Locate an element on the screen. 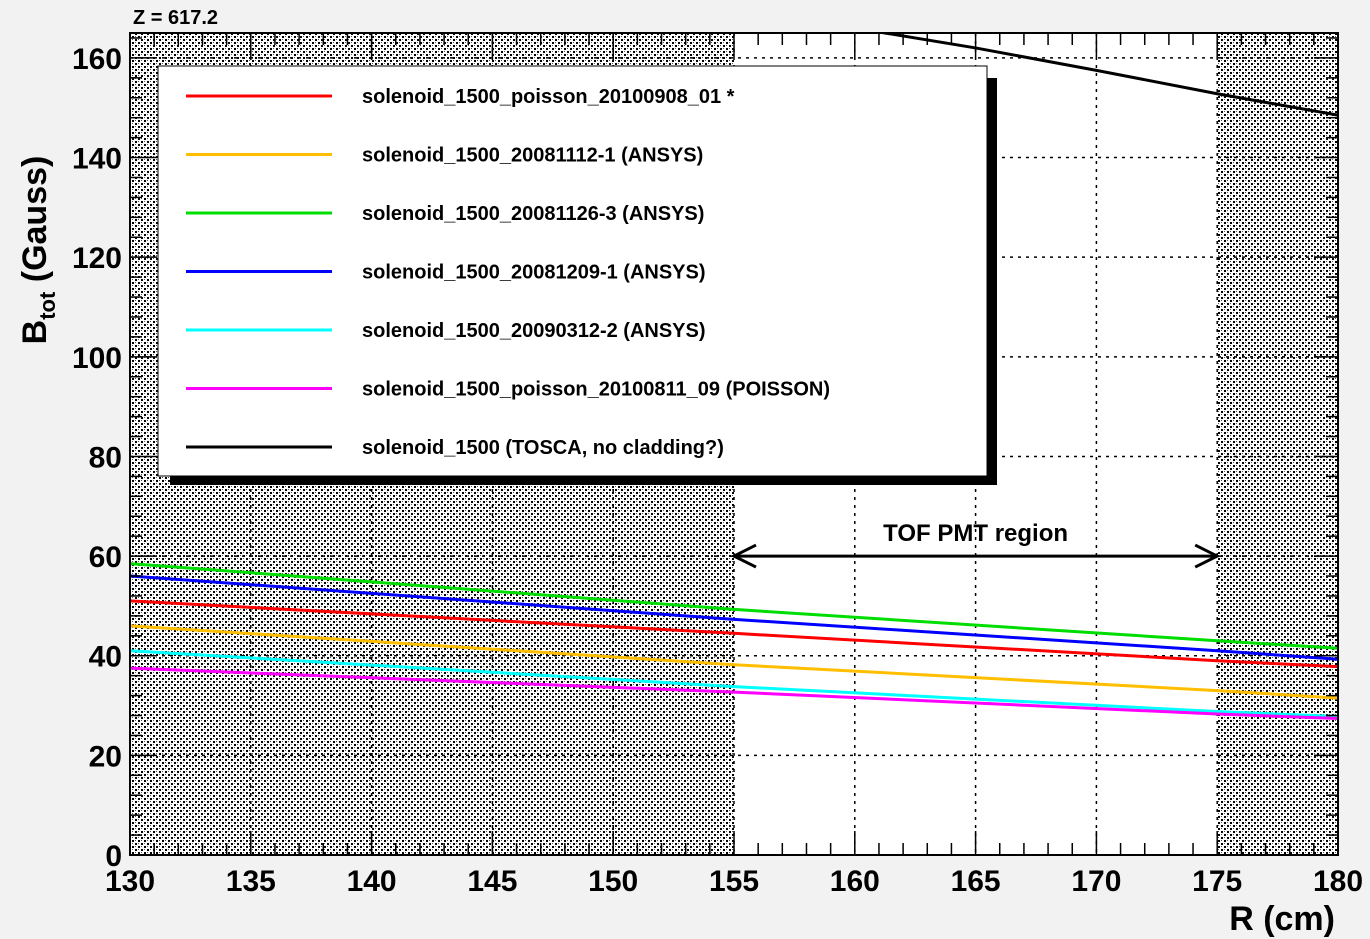 This screenshot has height=939, width=1370. legend-label-0: solenoid_1500_poisson_20100908_01 * is located at coordinates (548, 97).